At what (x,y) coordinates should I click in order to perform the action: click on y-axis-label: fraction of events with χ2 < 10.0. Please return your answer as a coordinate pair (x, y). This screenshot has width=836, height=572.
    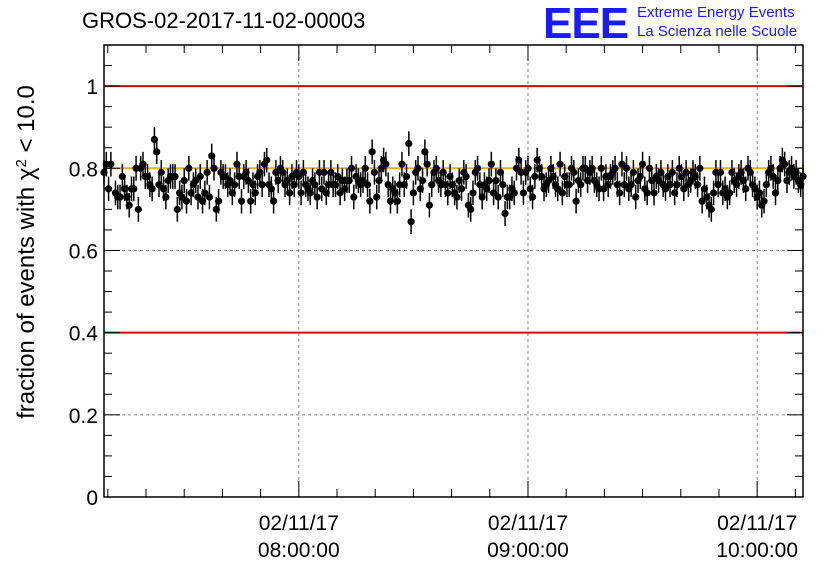
    Looking at the image, I should click on (27, 252).